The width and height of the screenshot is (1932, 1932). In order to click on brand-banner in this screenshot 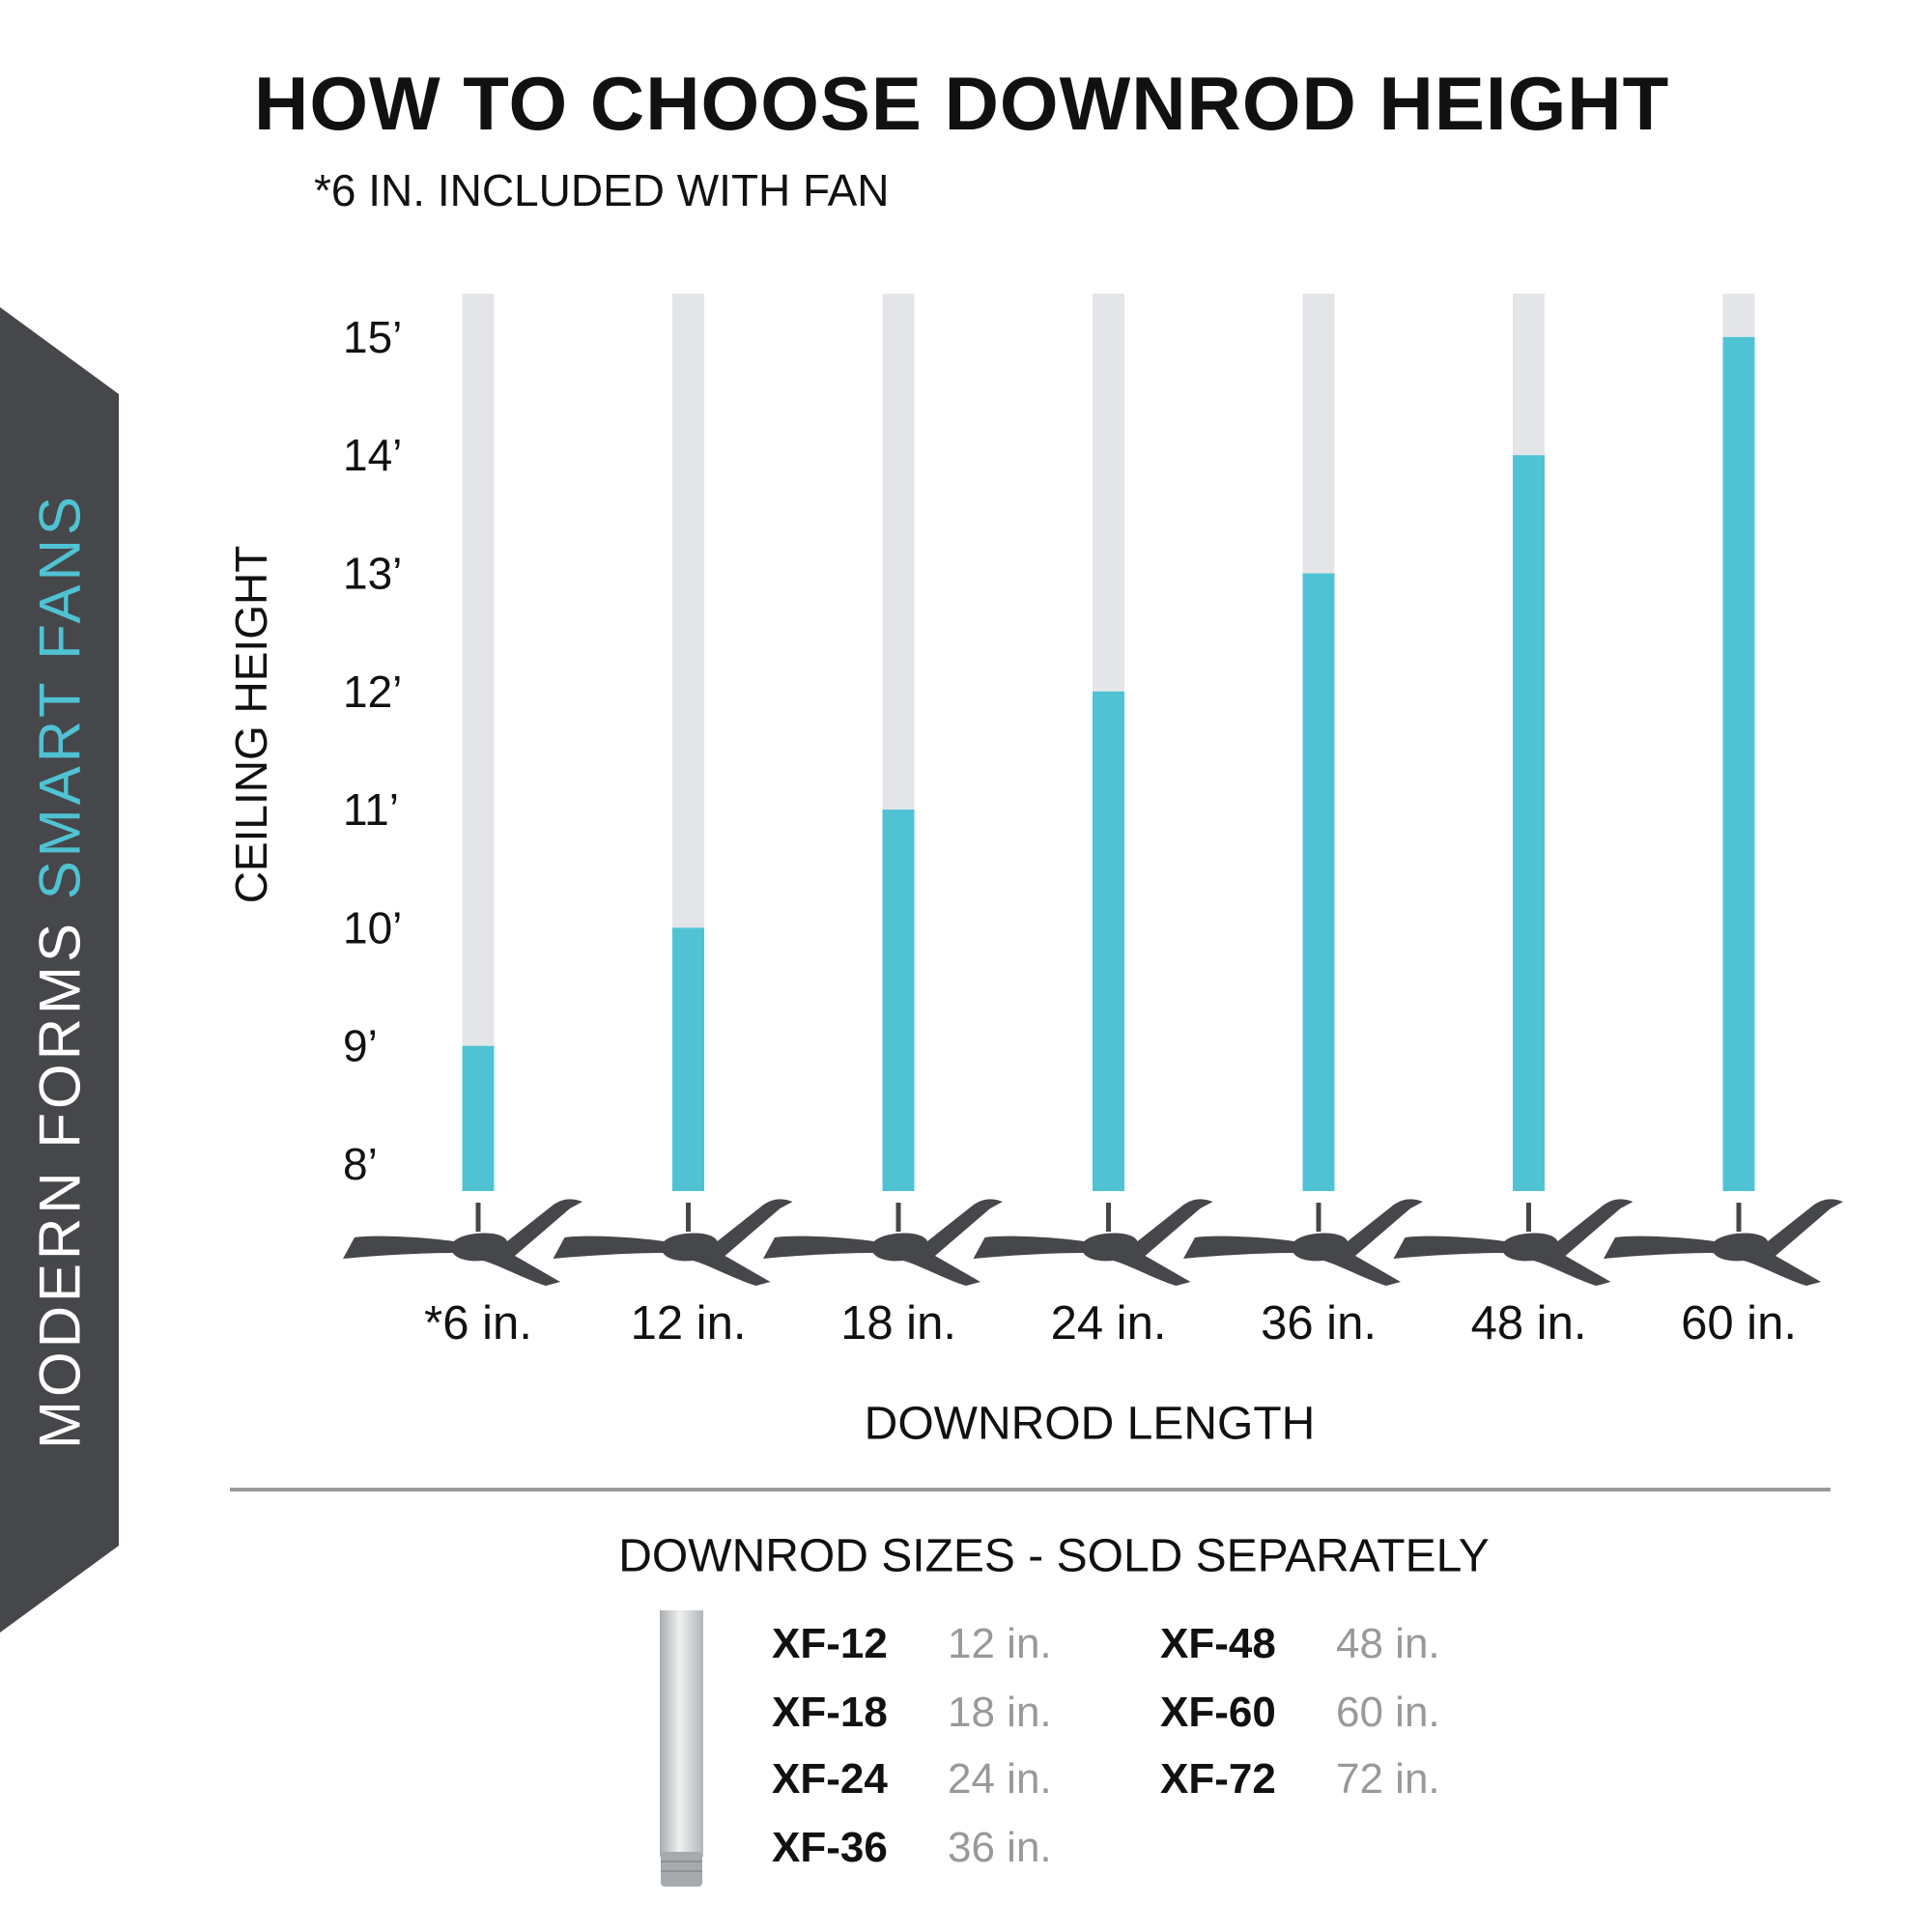, I will do `click(59, 970)`.